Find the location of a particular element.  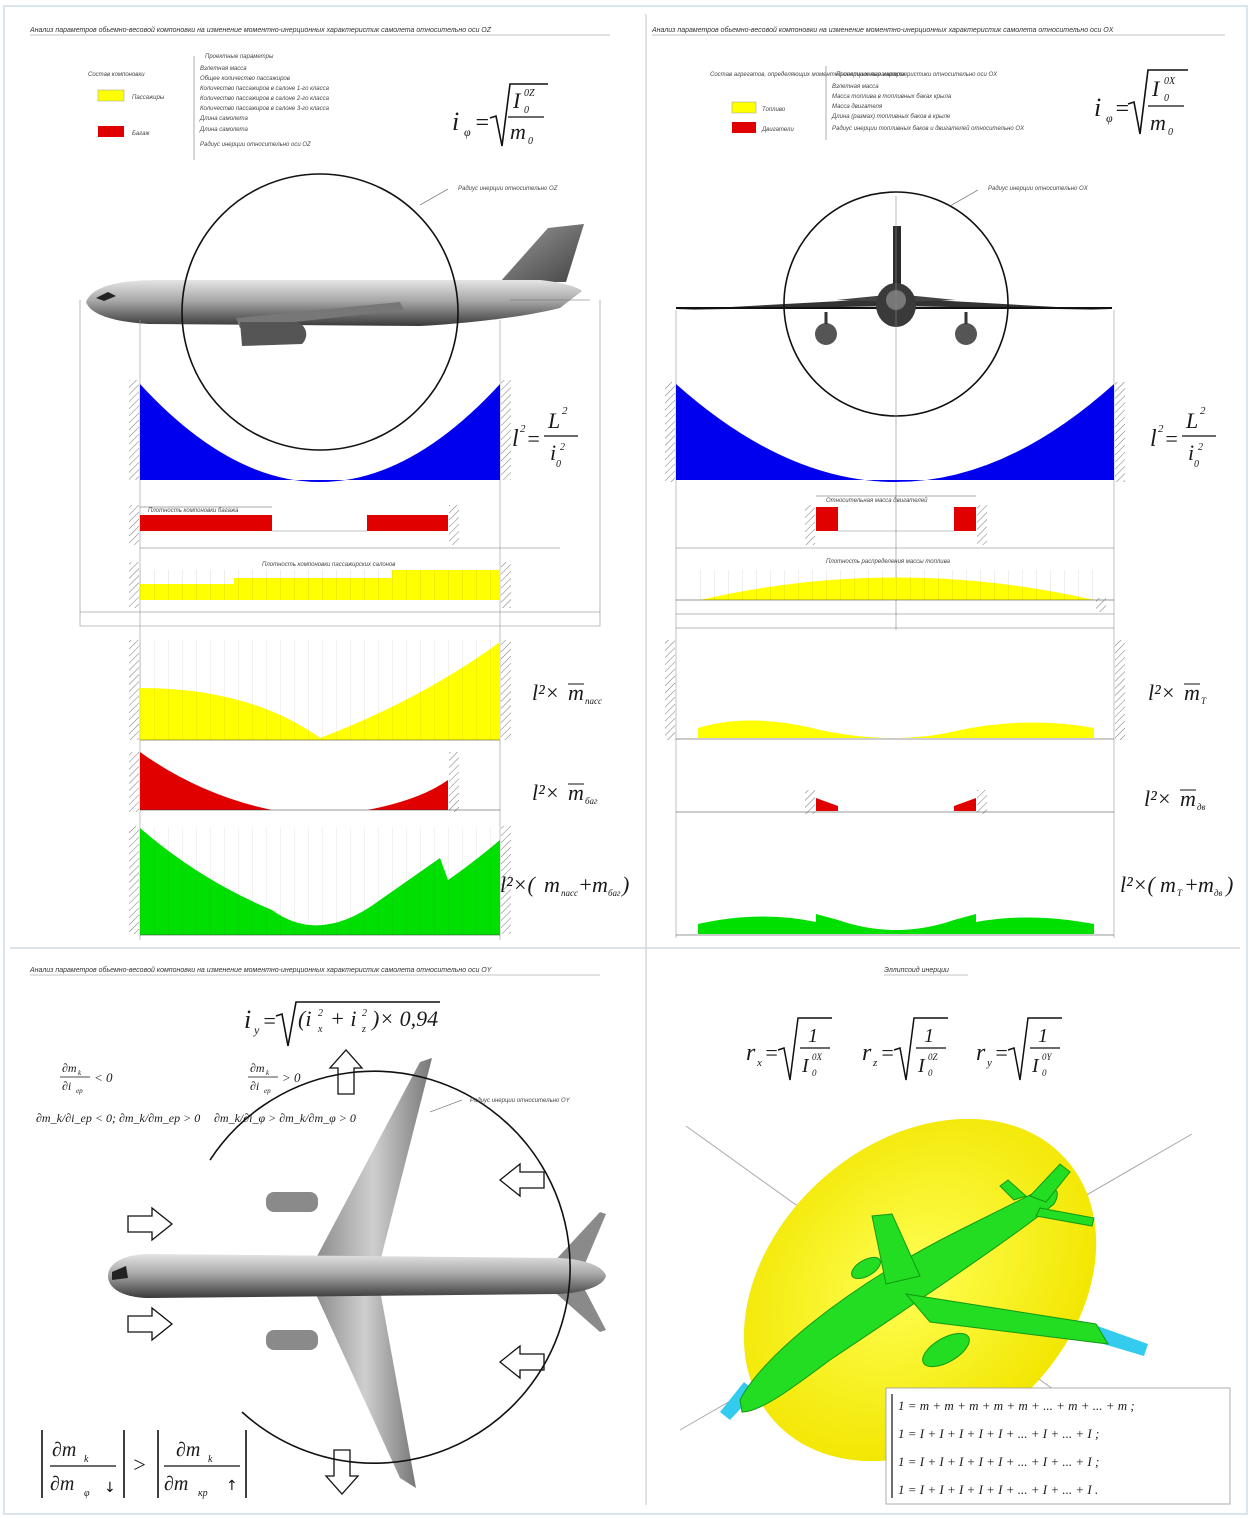

oz-legend-label-passengers: Пассажиры is located at coordinates (148, 98).